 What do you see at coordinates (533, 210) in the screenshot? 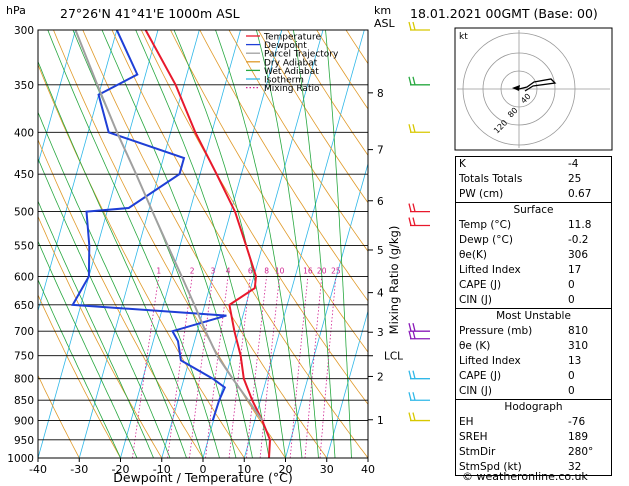
I see `surface-title: Surface` at bounding box center [533, 210].